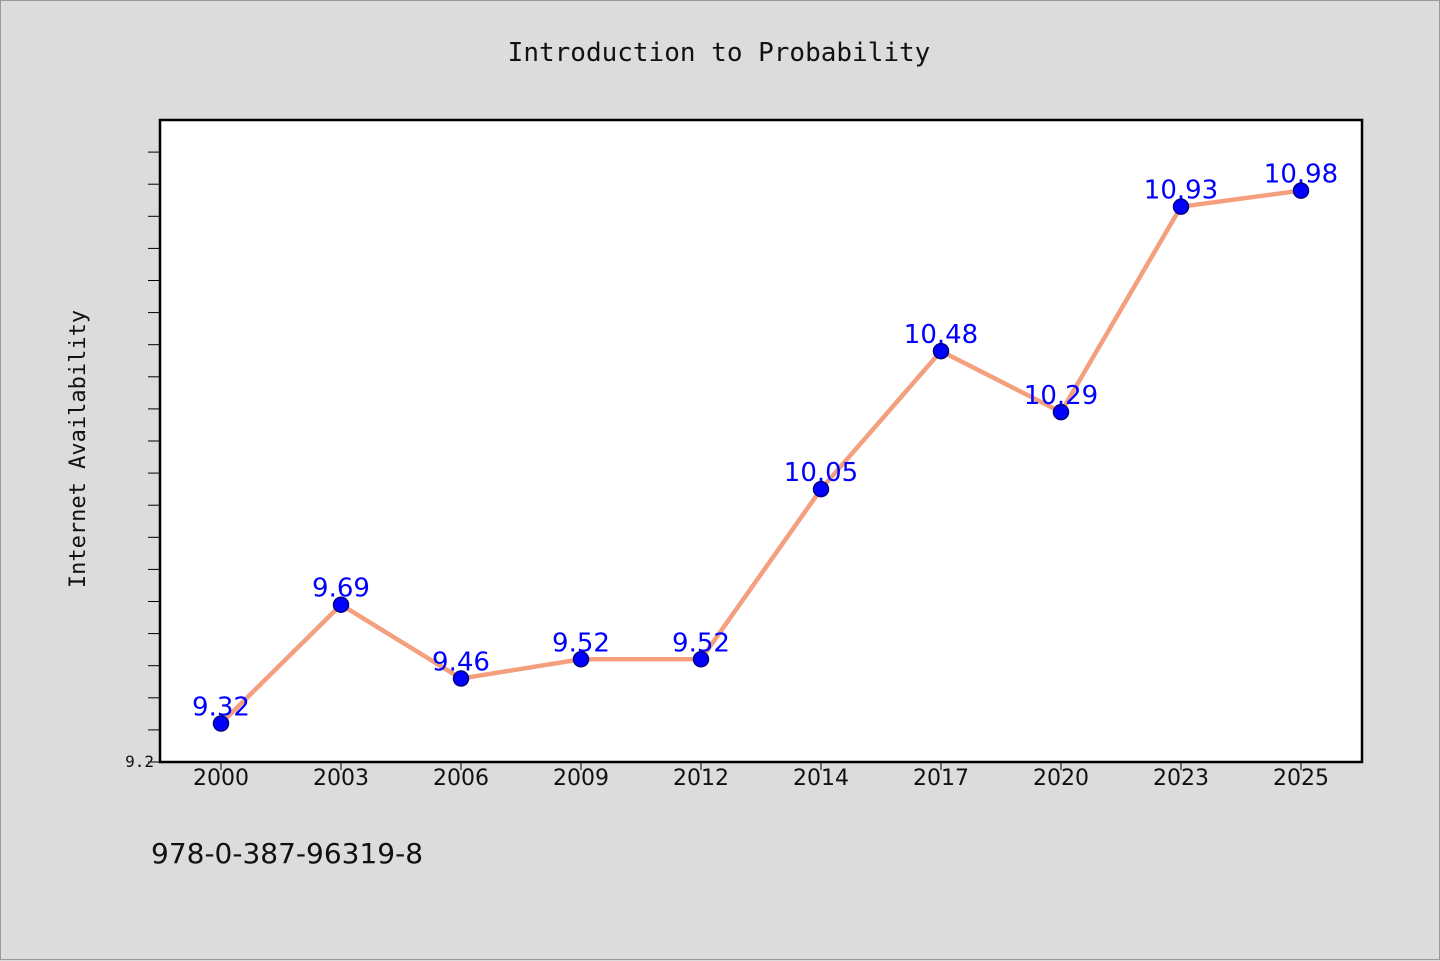  What do you see at coordinates (1061, 778) in the screenshot?
I see `x-tick-label: 2020` at bounding box center [1061, 778].